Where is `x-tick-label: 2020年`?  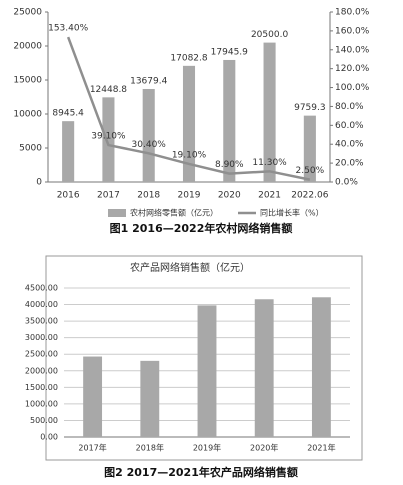
x-tick-label: 2020年 is located at coordinates (264, 448).